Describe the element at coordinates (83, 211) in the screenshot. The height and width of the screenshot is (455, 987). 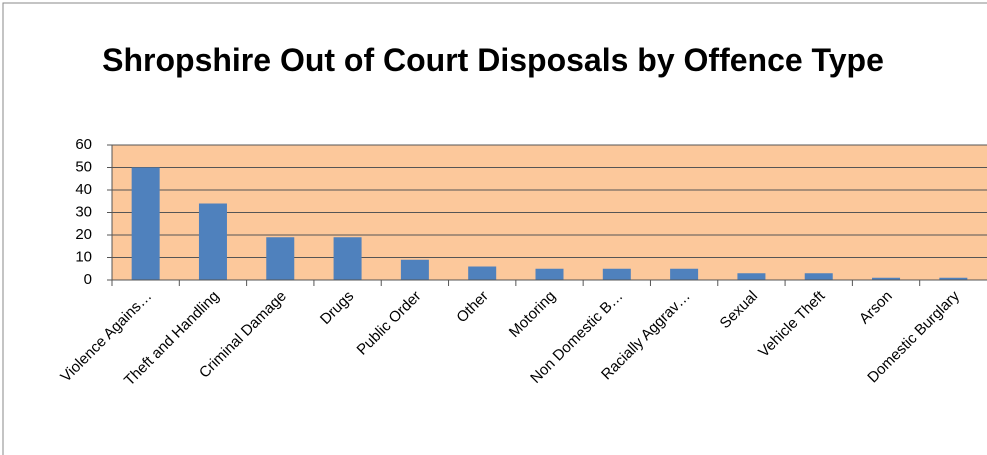
I see `y-tick-label: 30` at that location.